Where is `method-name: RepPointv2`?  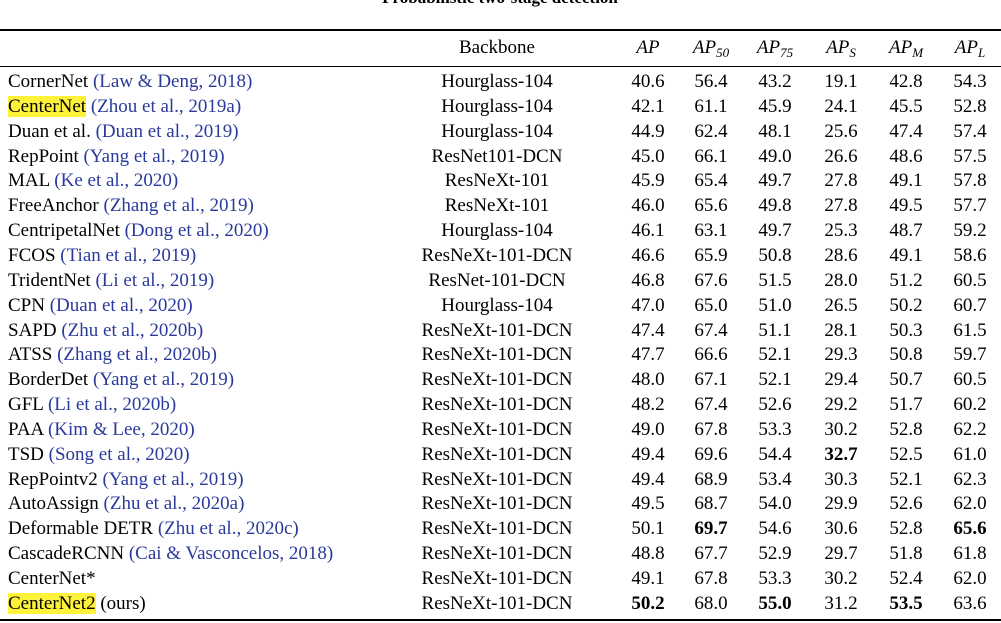
method-name: RepPointv2 is located at coordinates (53, 479).